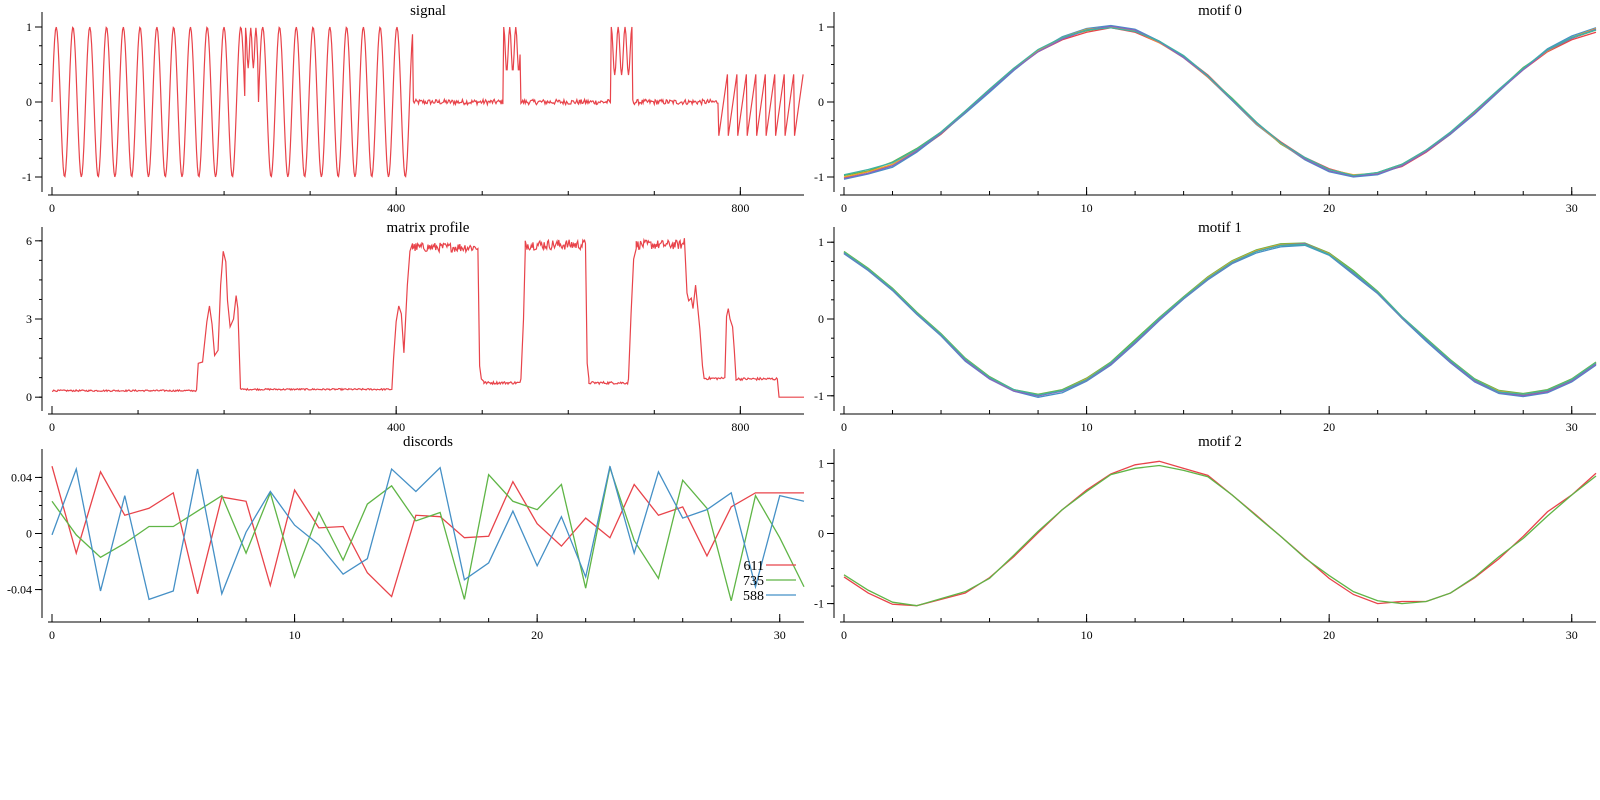 The width and height of the screenshot is (1600, 800). I want to click on motif-0-series-2-line, so click(1220, 102).